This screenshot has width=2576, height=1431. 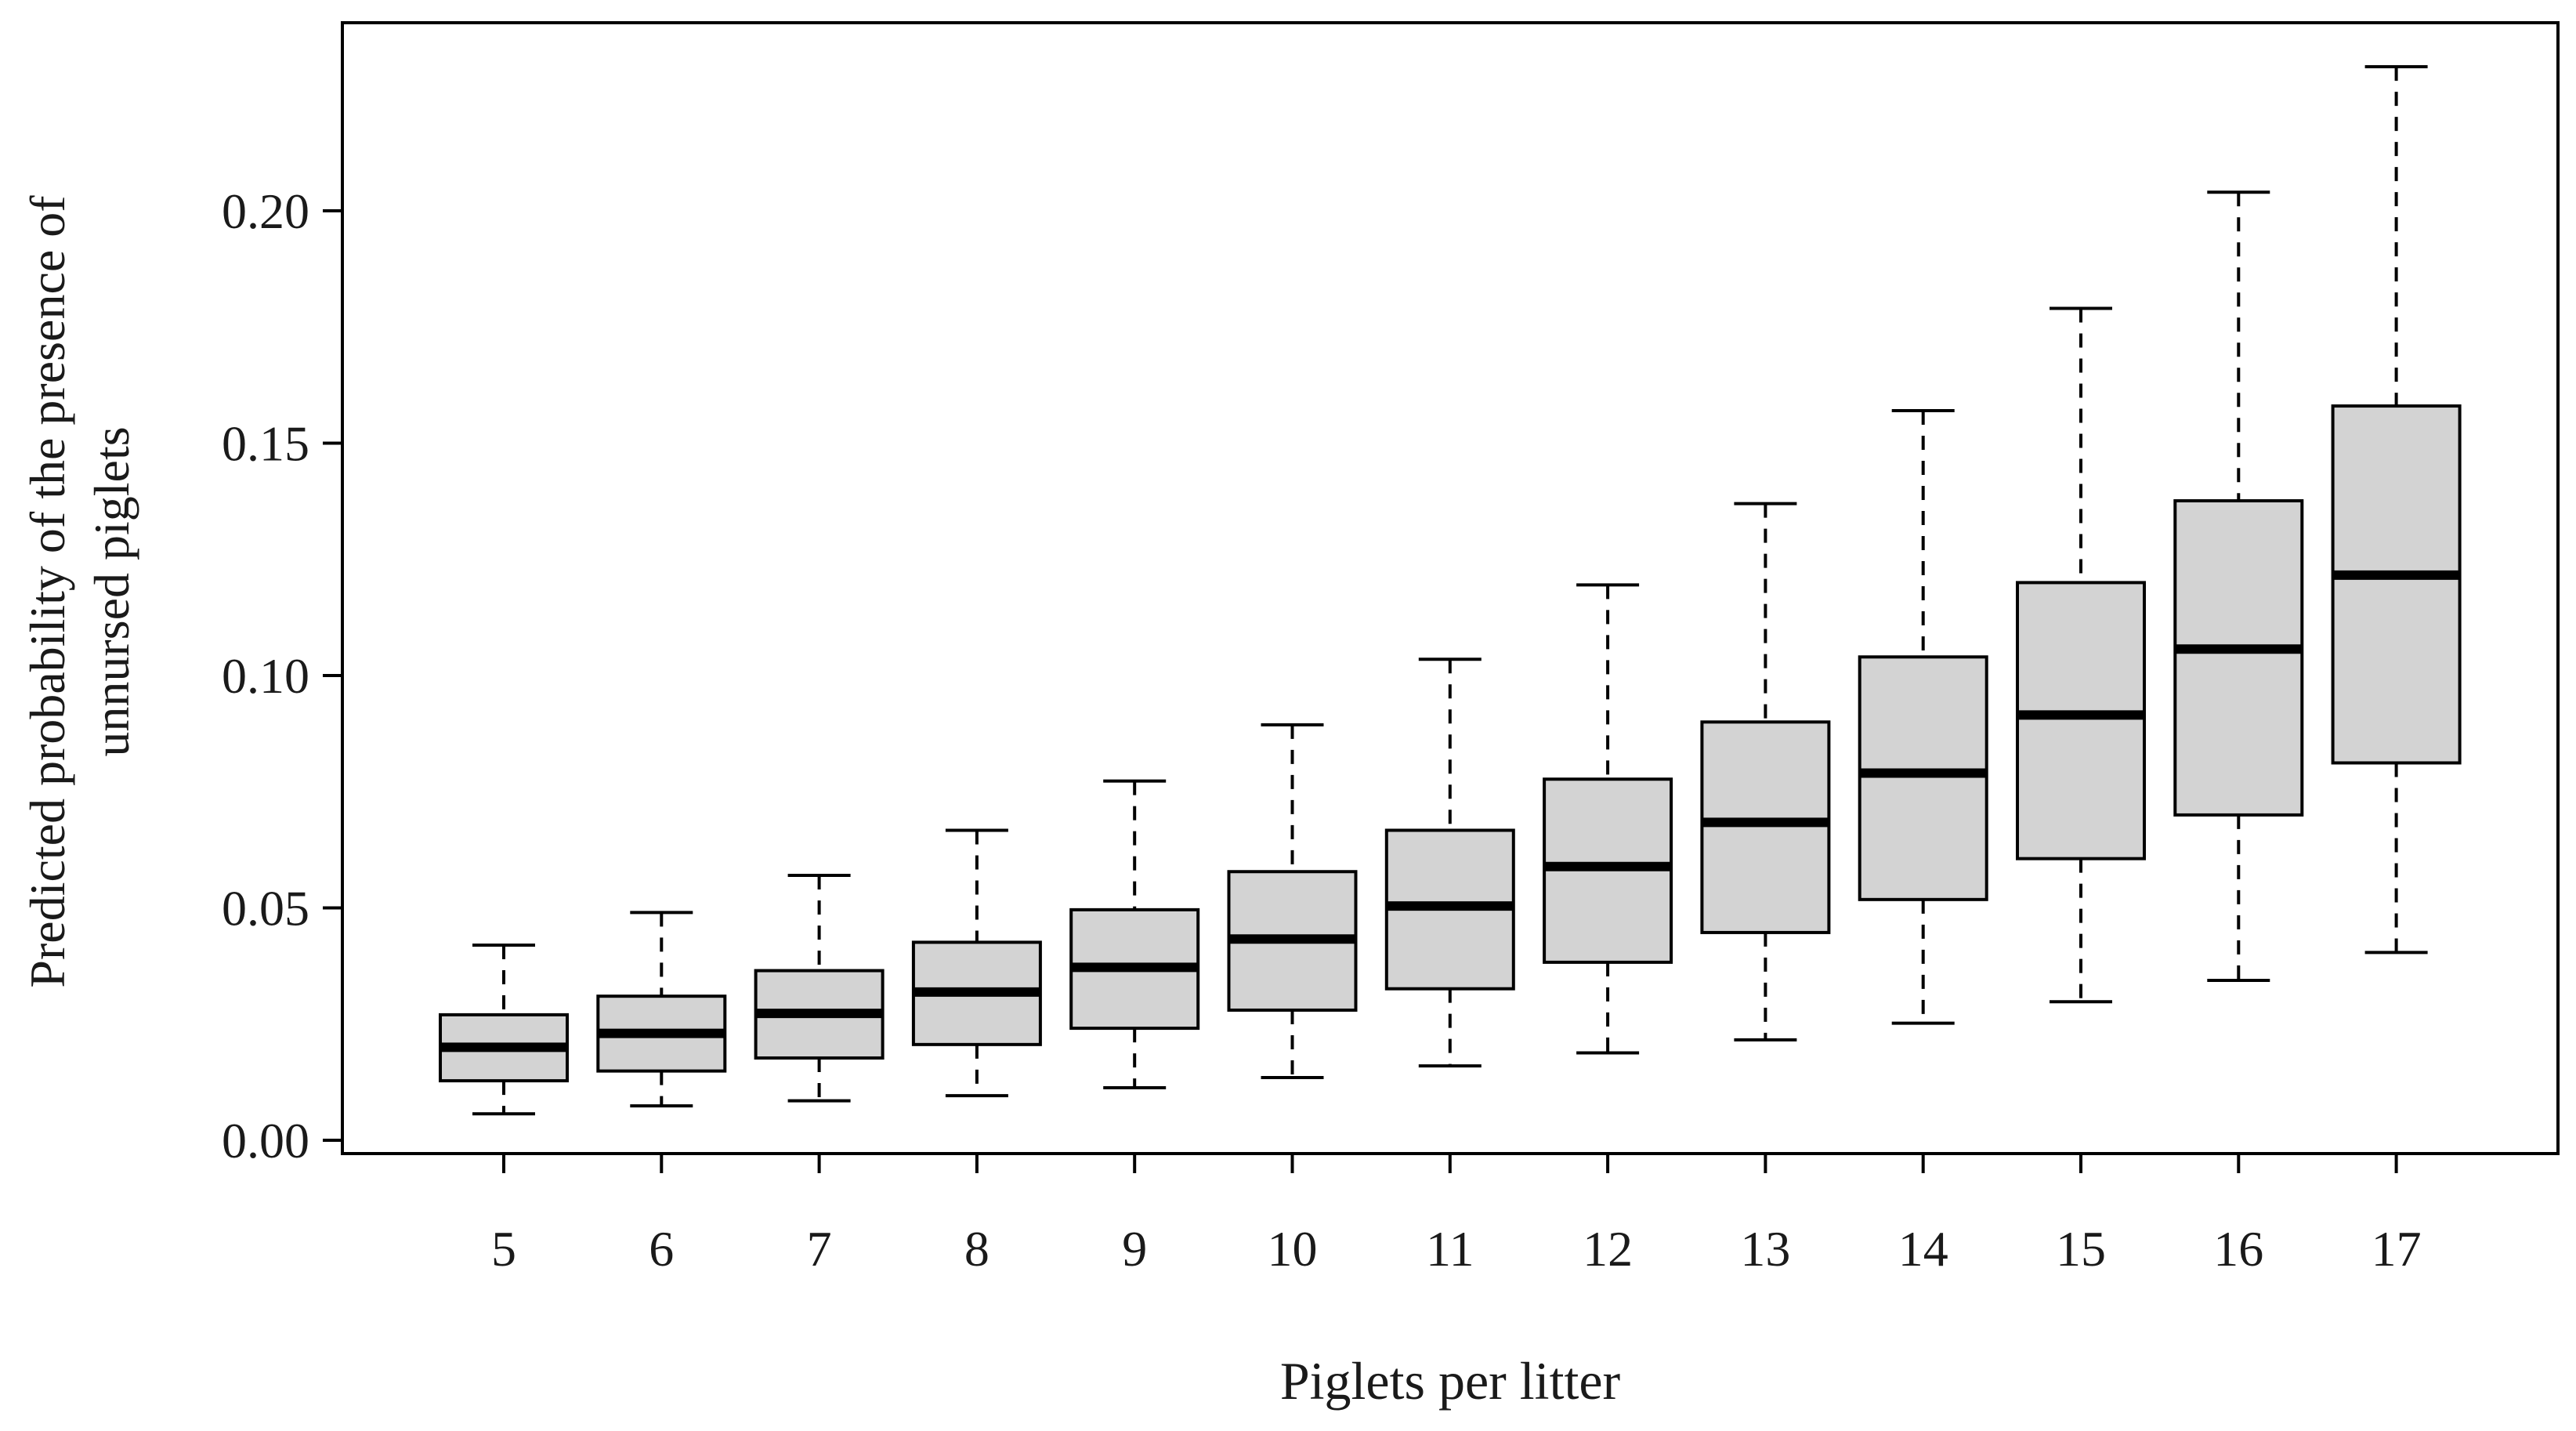 What do you see at coordinates (2397, 1249) in the screenshot?
I see `x-tick-label: 17` at bounding box center [2397, 1249].